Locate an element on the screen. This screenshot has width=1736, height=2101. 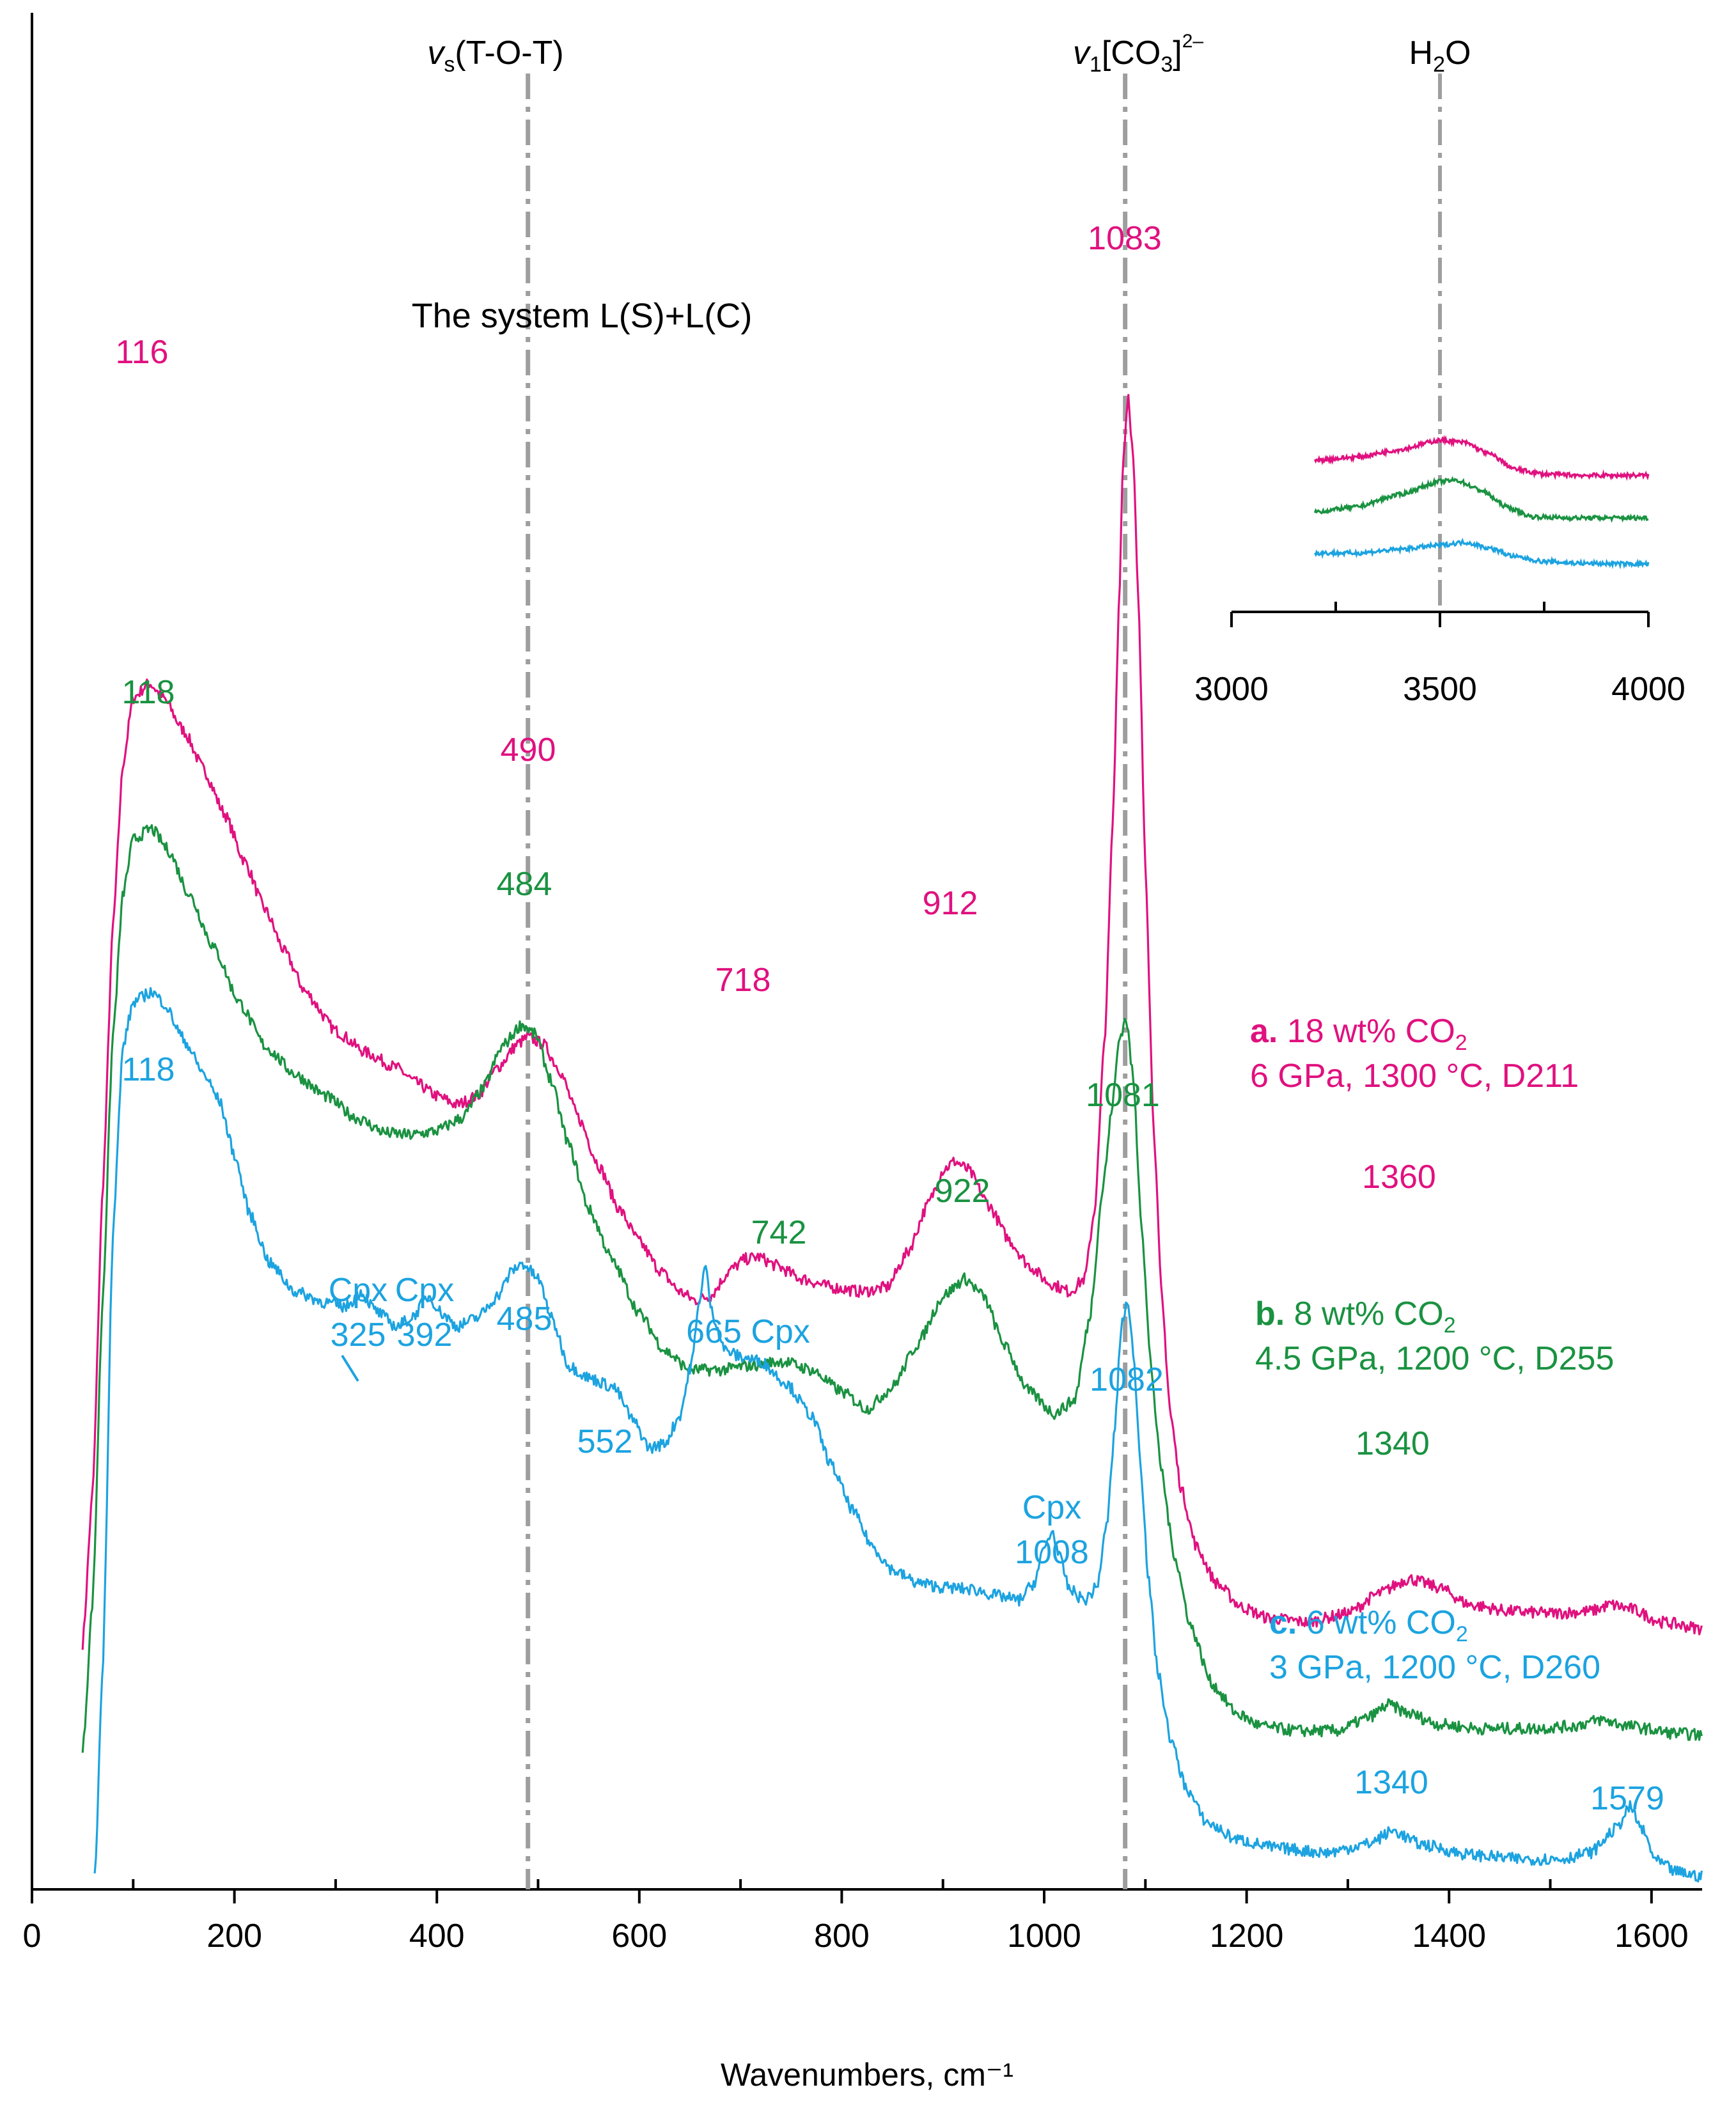
peak-label-b-1081-1081: 1081 is located at coordinates (1123, 1095).